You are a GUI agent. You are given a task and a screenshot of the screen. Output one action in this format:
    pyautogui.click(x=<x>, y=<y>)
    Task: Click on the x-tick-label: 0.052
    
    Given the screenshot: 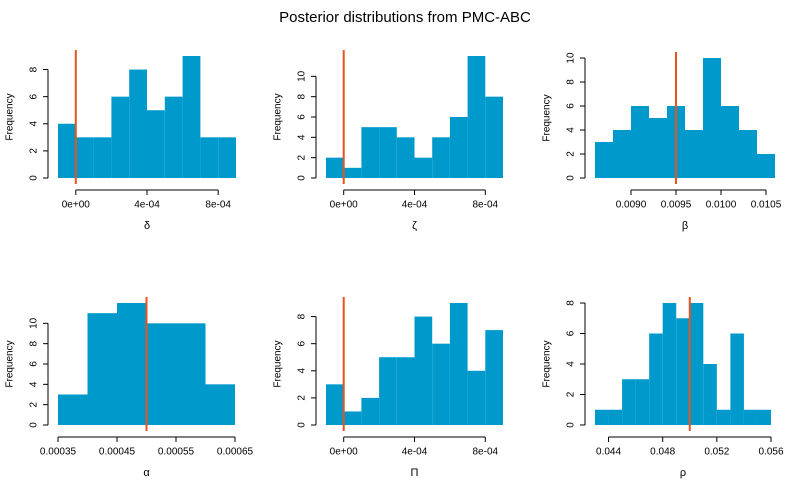 What is the action you would take?
    pyautogui.click(x=716, y=452)
    